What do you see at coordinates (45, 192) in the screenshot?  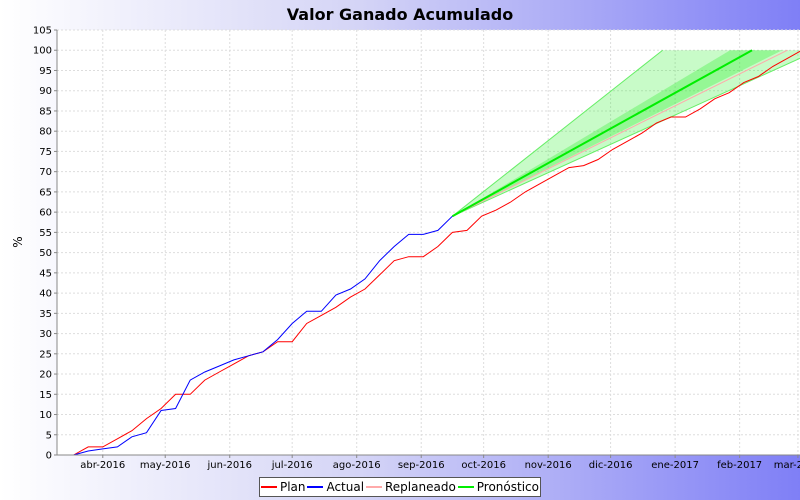 I see `y-tick-label: 65` at bounding box center [45, 192].